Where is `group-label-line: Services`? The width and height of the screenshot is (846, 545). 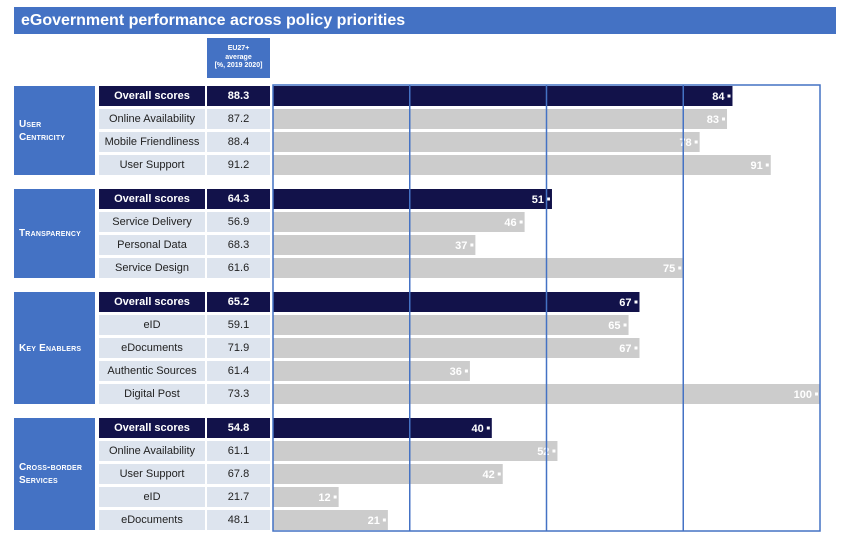 group-label-line: Services is located at coordinates (38, 480).